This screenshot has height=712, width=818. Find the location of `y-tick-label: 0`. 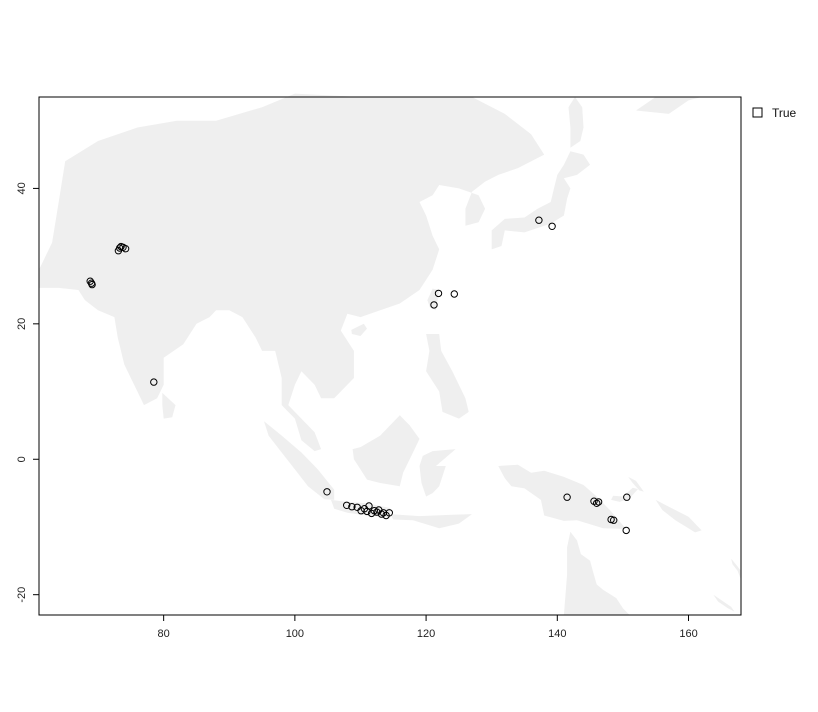

y-tick-label: 0 is located at coordinates (22, 459).